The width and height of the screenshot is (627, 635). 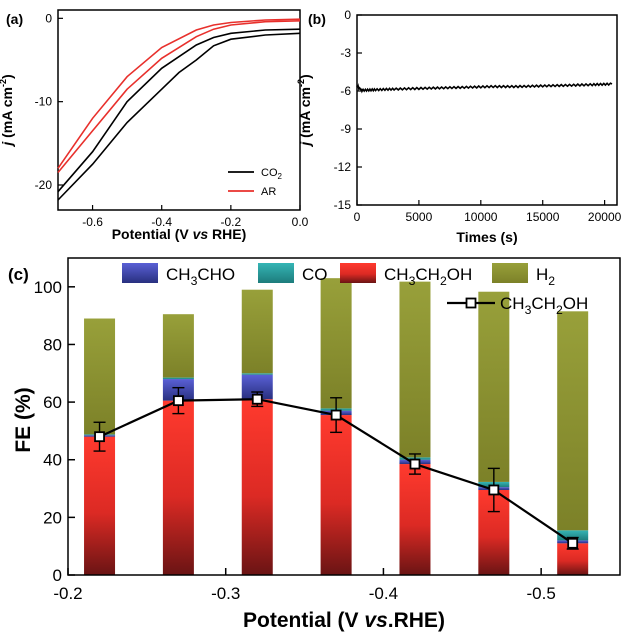 I want to click on panel-b-xtick-label: 0, so click(x=357, y=217).